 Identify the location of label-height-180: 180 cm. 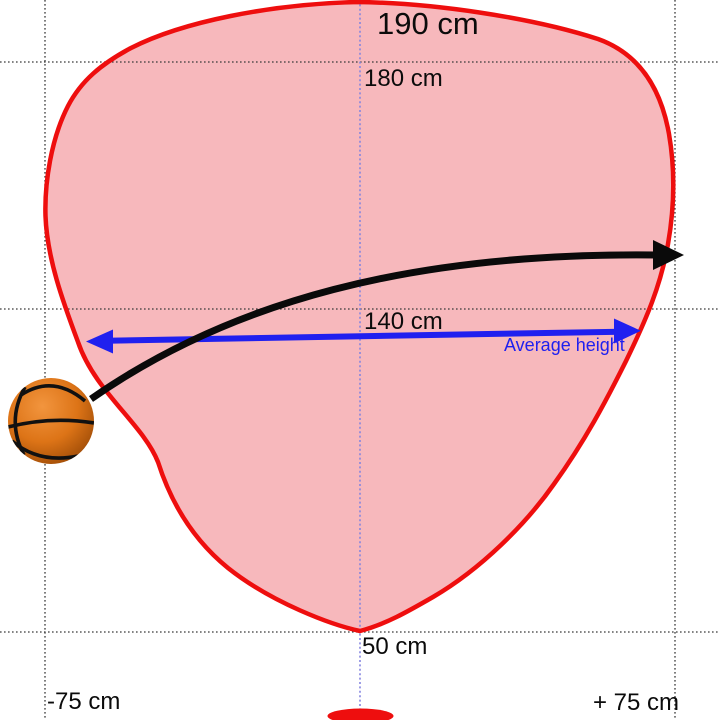
(403, 78).